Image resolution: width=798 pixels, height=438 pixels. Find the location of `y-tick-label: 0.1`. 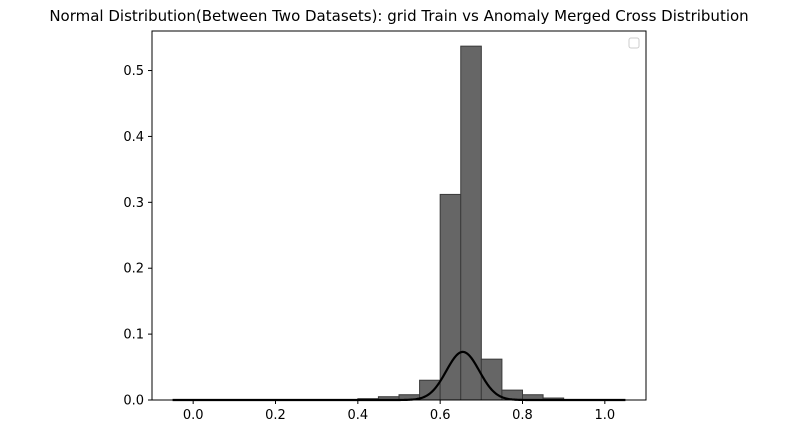

y-tick-label: 0.1 is located at coordinates (133, 335).